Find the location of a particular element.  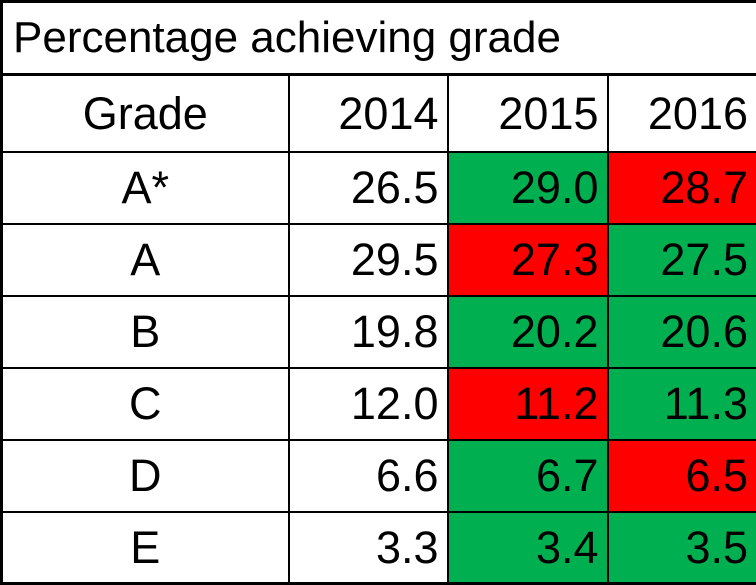

value-cell-2014: 29.5 is located at coordinates (368, 260).